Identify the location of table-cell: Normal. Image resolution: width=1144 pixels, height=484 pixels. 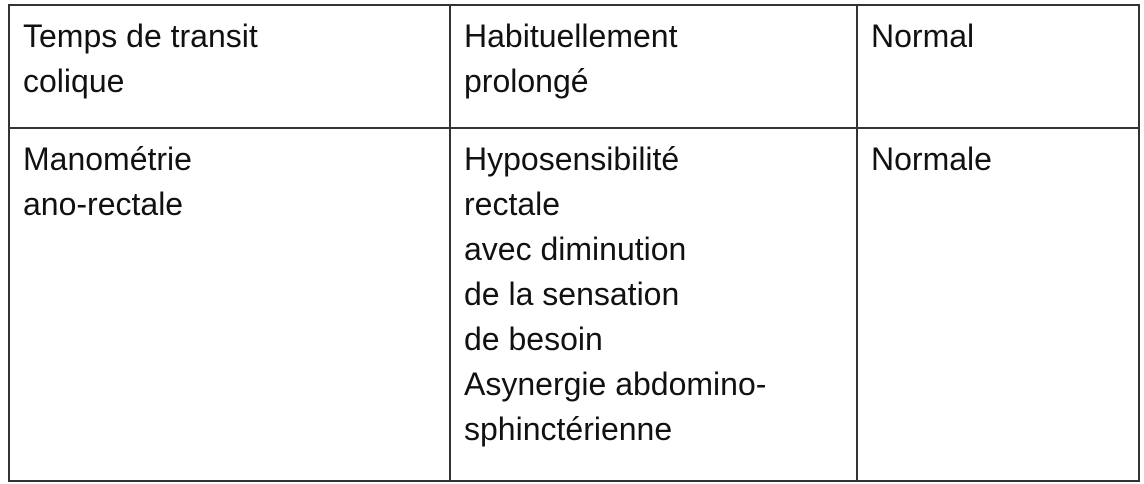
(998, 66).